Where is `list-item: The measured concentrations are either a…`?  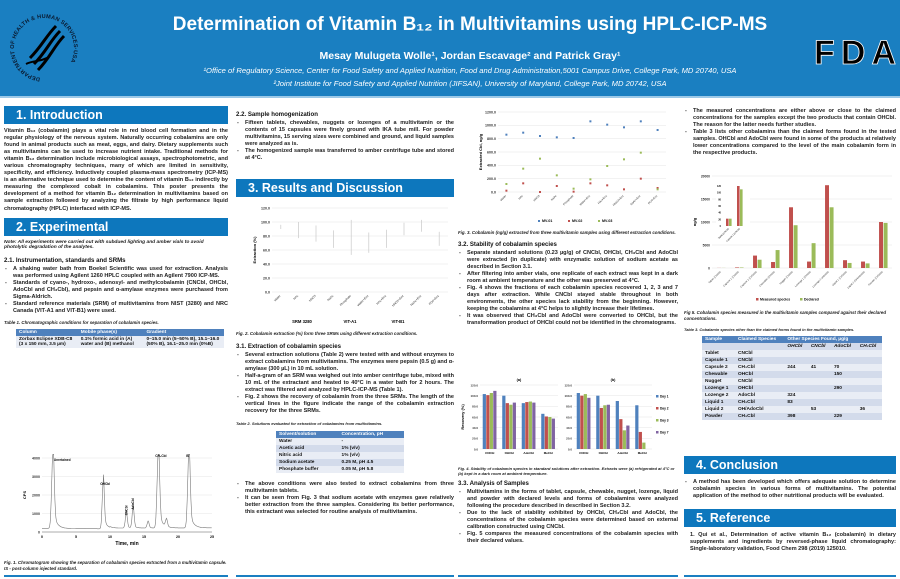 list-item: The measured concentrations are either a… is located at coordinates (790, 118).